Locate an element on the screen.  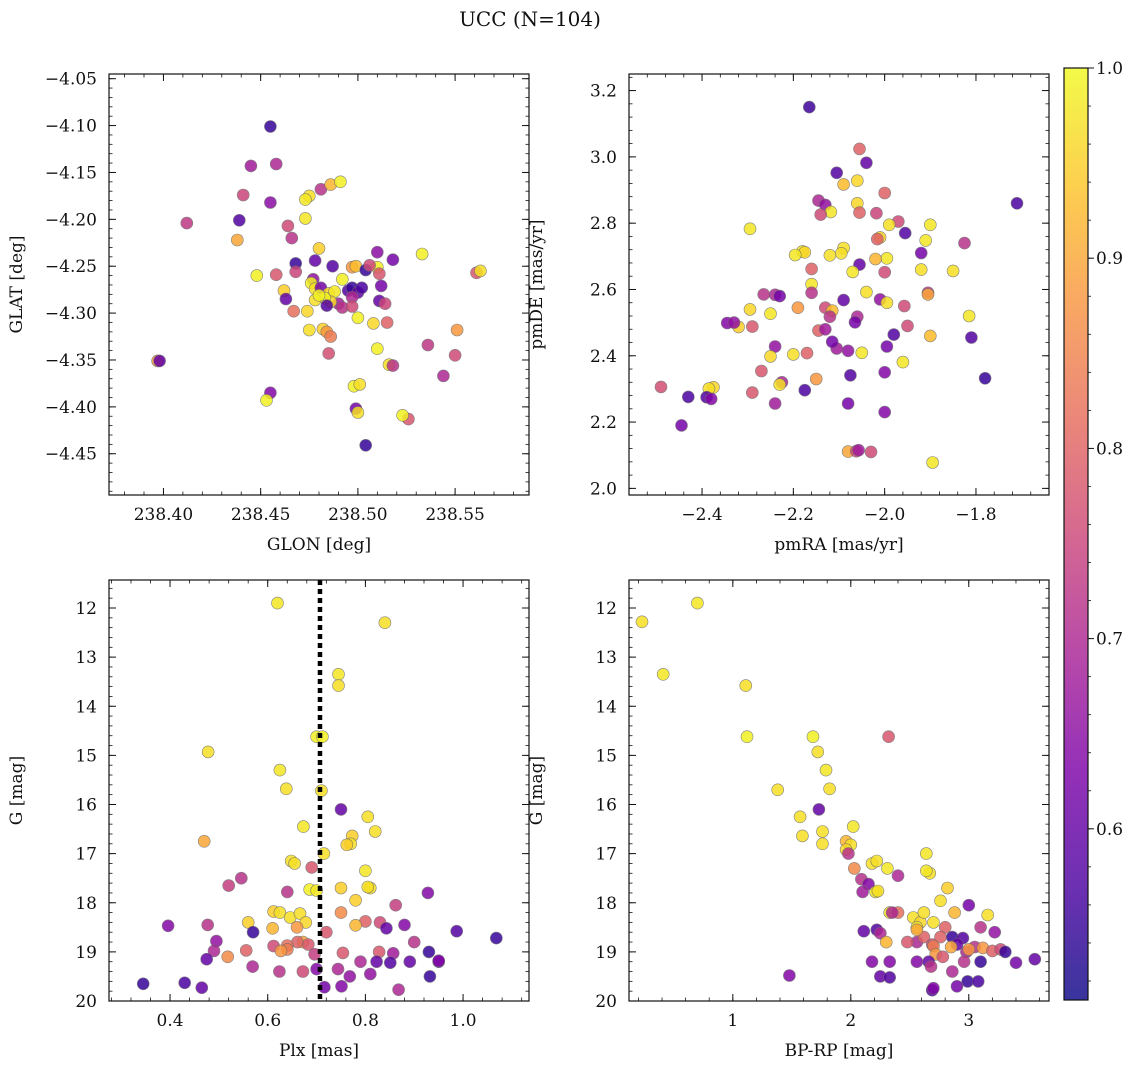
y-tick-label: 2.0 is located at coordinates (603, 489).